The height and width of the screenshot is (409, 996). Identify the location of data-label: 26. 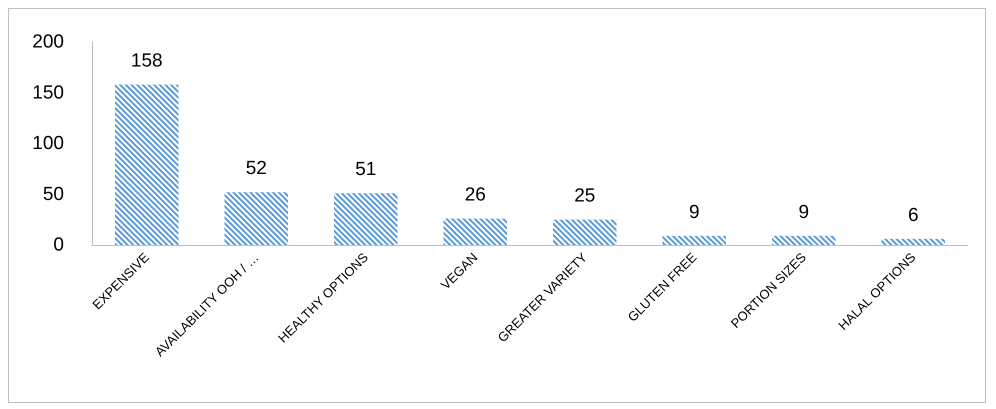
(475, 195).